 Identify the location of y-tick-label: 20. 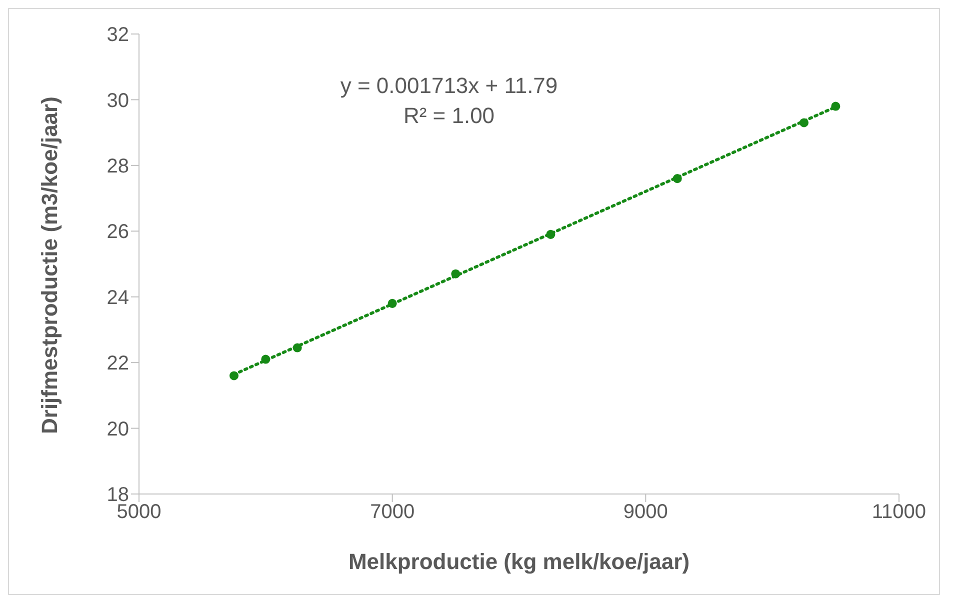
(117, 429).